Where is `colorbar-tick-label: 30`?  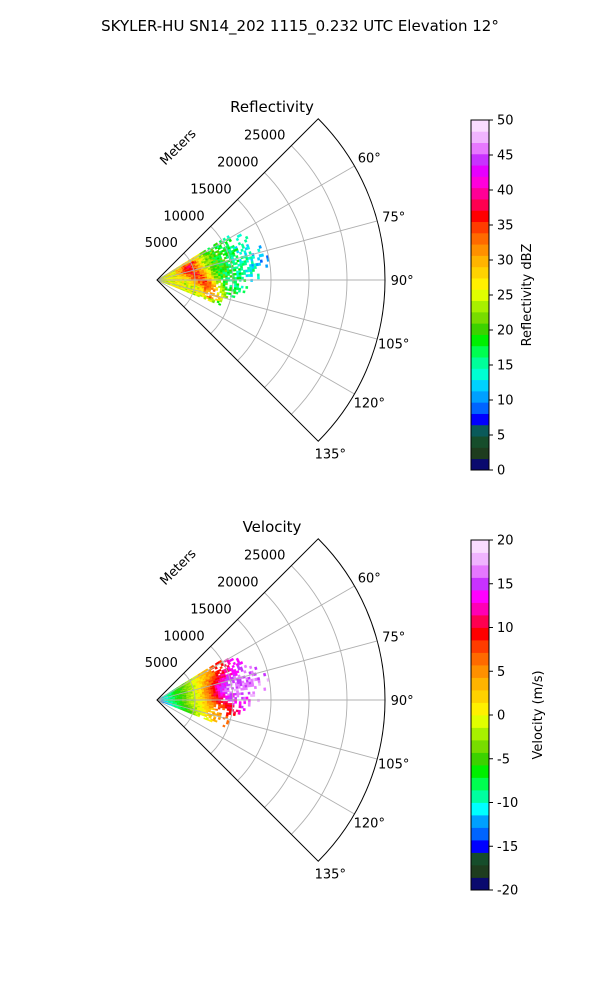
colorbar-tick-label: 30 is located at coordinates (505, 261).